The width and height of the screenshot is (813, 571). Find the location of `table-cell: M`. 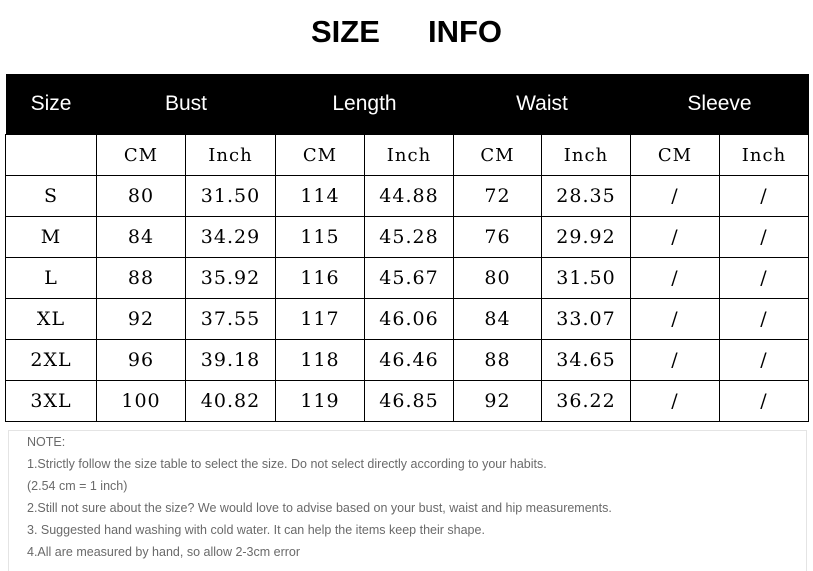

table-cell: M is located at coordinates (51, 237).